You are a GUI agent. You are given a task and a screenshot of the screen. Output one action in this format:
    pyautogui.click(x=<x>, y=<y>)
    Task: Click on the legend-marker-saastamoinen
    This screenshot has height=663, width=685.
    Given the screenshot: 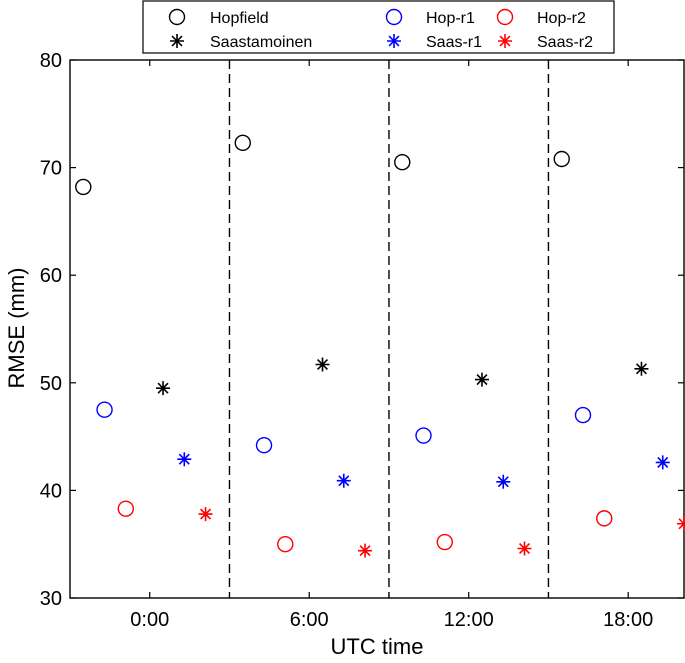 What is the action you would take?
    pyautogui.click(x=177, y=41)
    